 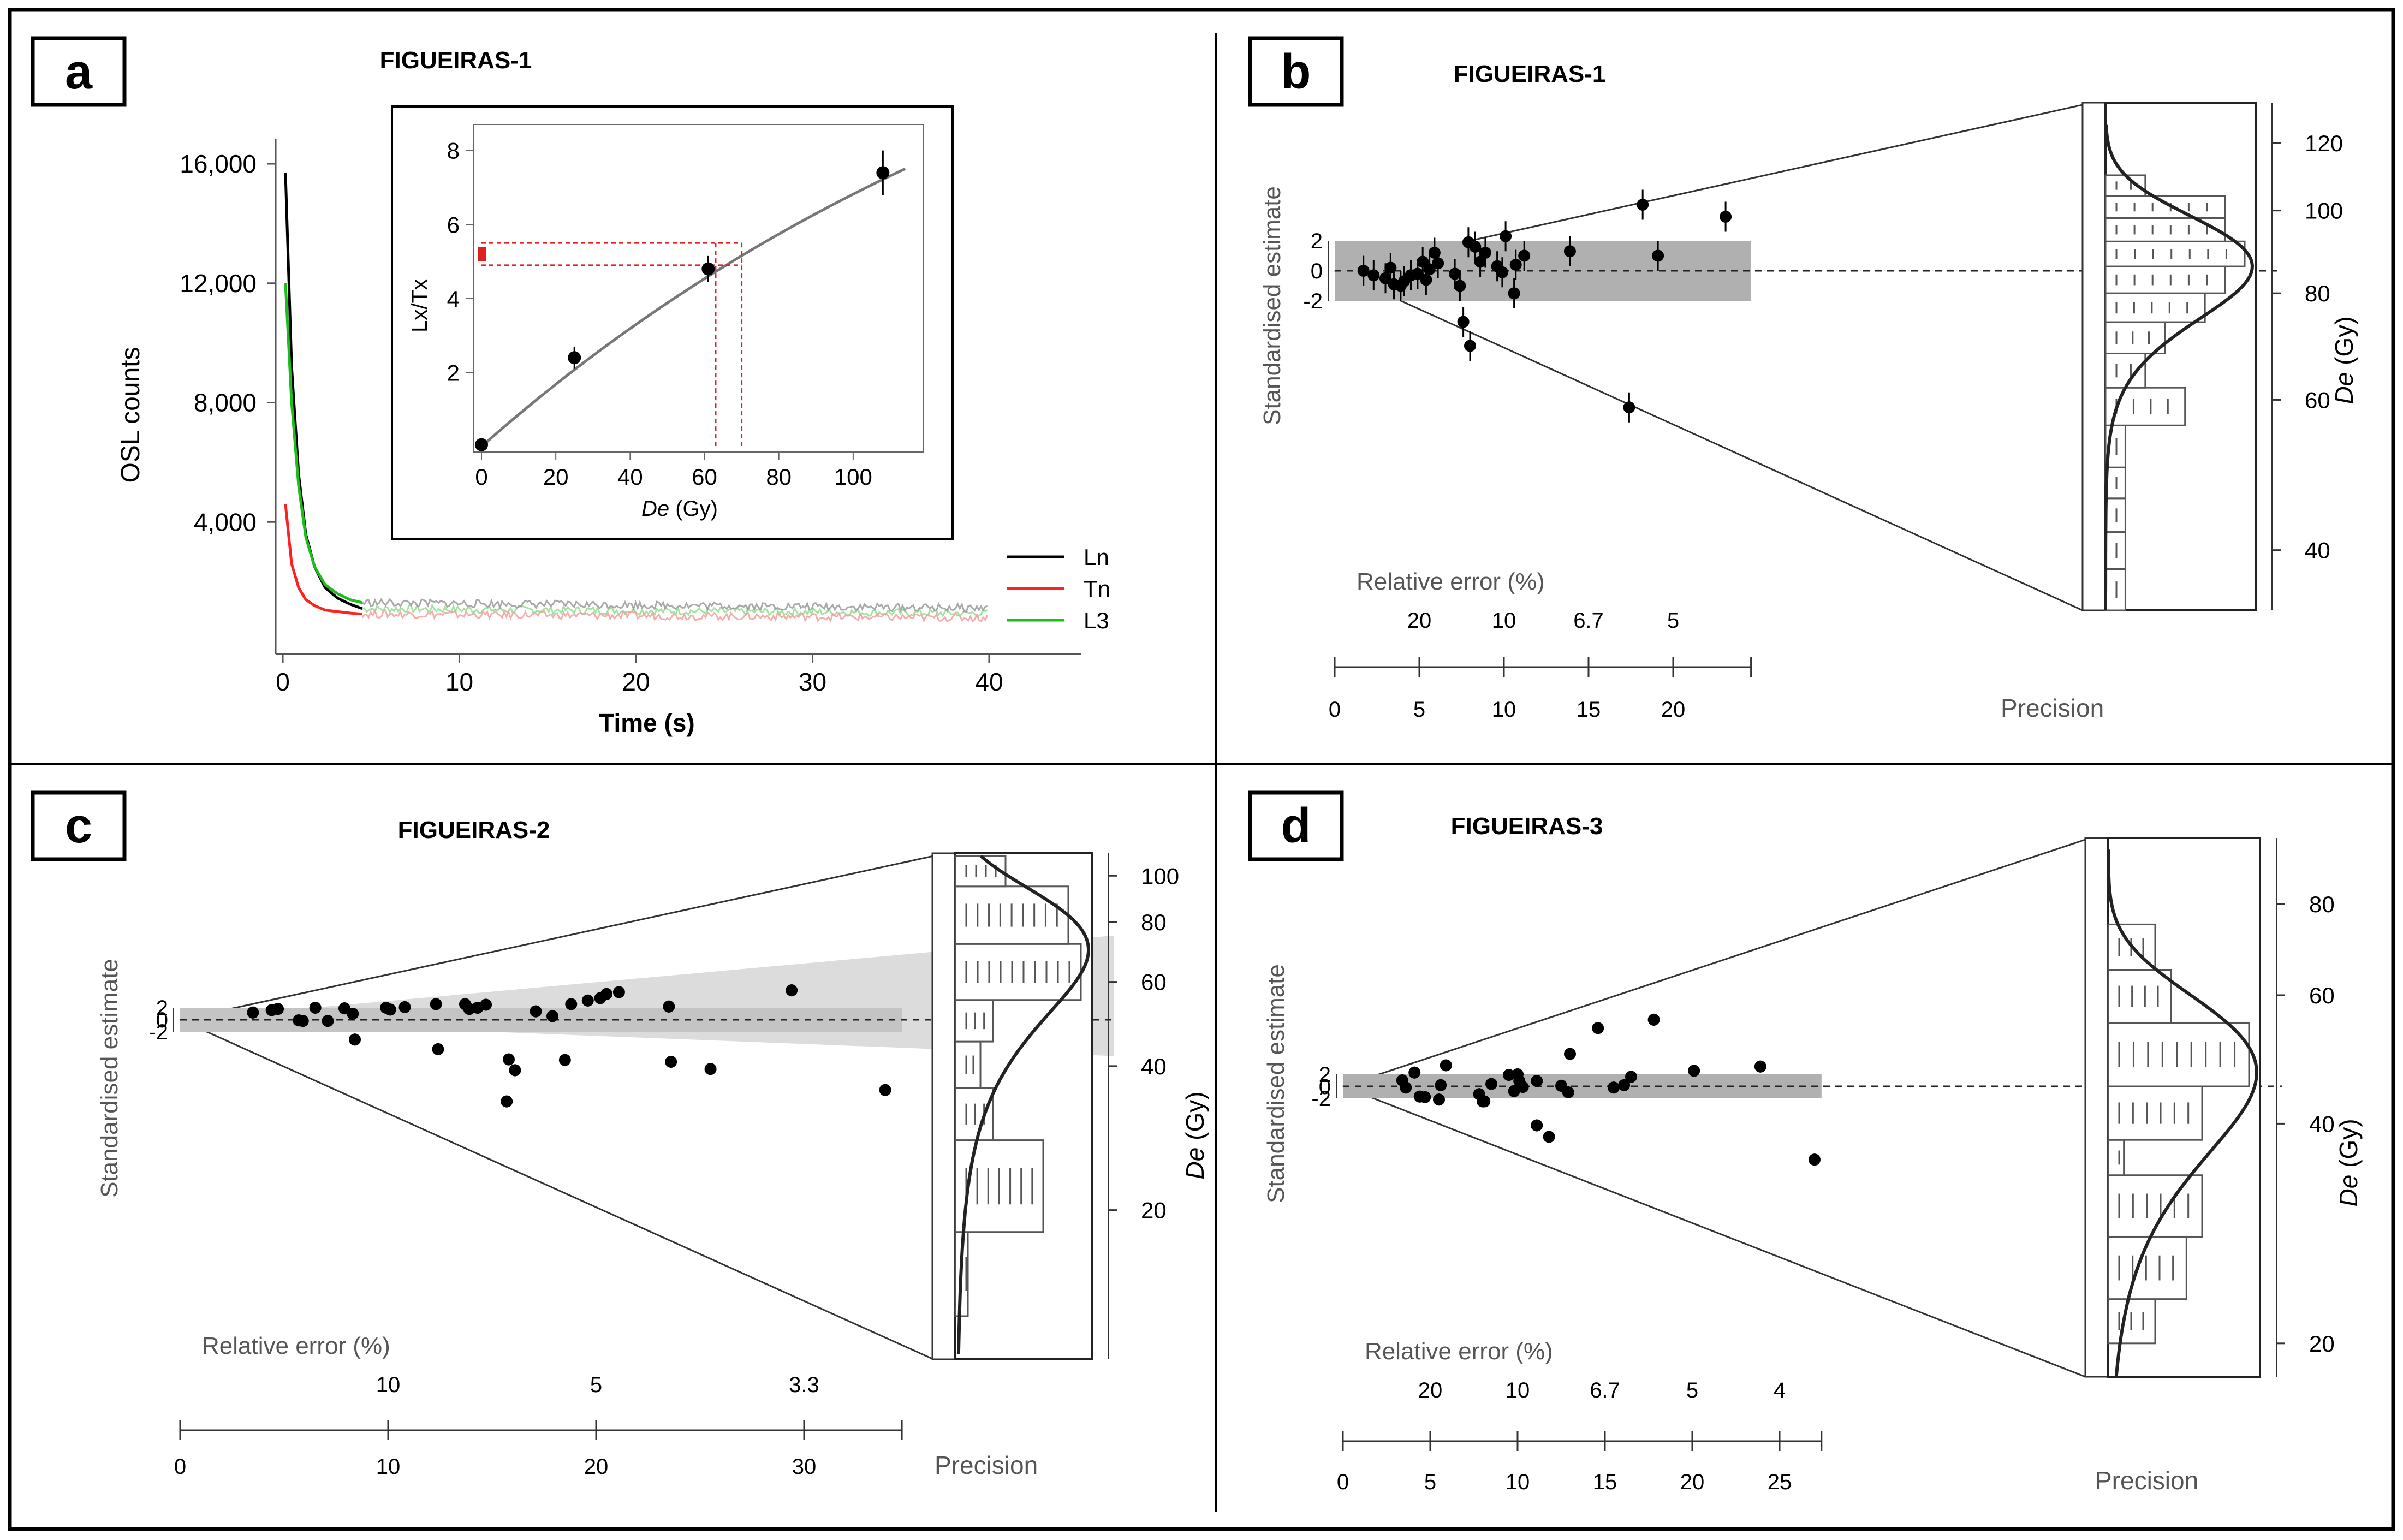 I want to click on inset-y-tick-label: 2, so click(x=453, y=373).